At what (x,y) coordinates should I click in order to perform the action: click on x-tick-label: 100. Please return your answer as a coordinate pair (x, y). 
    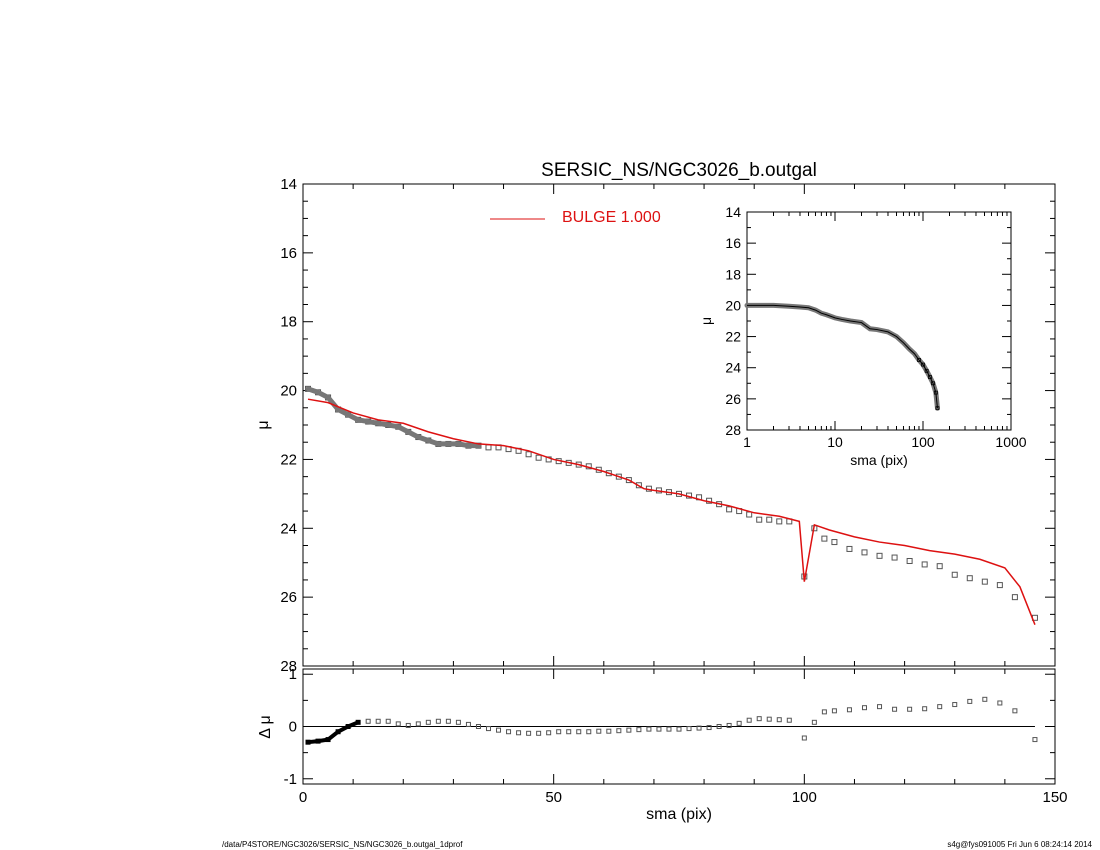
    Looking at the image, I should click on (804, 797).